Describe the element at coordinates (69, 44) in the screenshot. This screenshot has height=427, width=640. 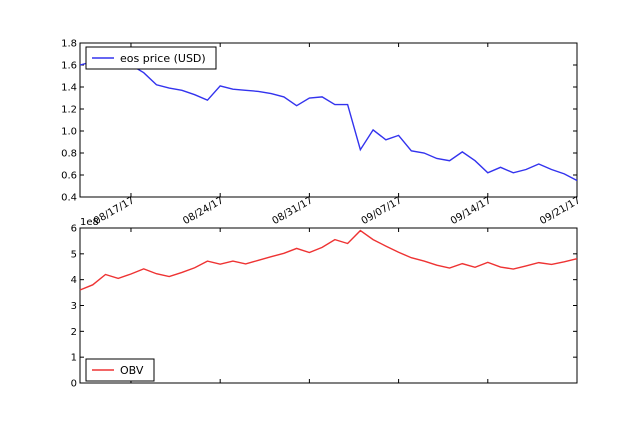
I see `y-tick-label: 1.8` at that location.